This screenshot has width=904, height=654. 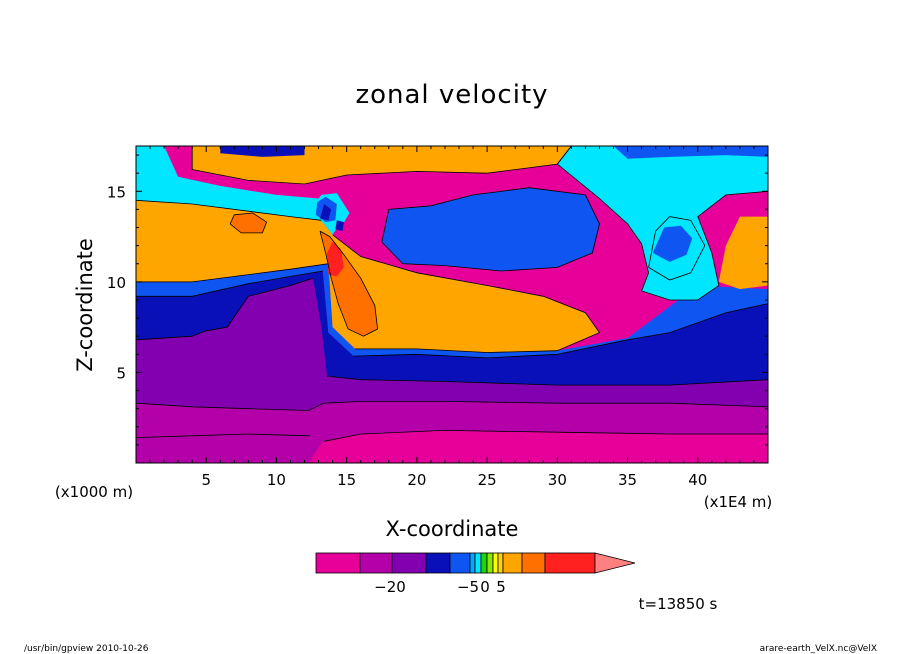 I want to click on x-tick-label: 35, so click(x=627, y=480).